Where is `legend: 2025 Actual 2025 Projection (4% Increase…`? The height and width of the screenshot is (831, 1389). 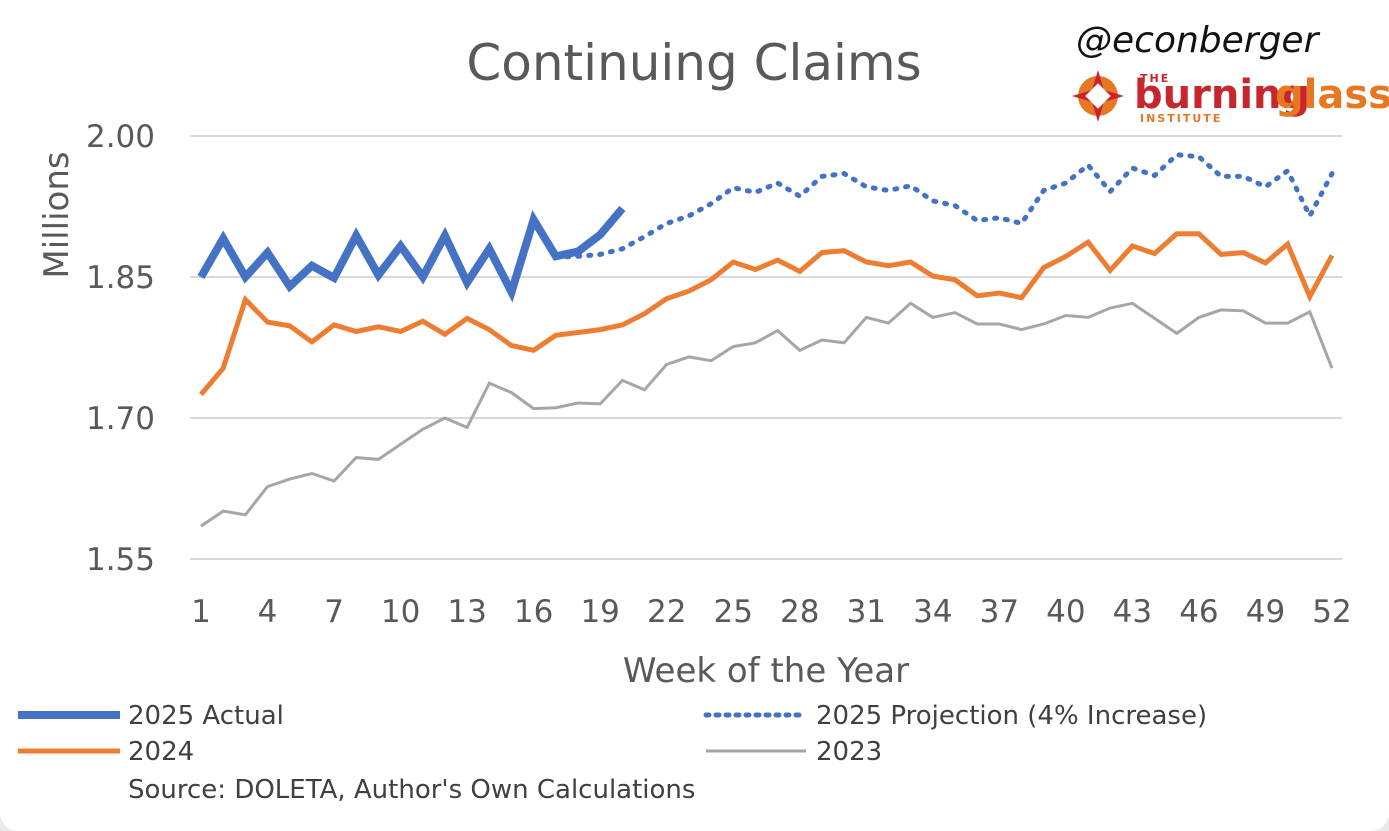
legend: 2025 Actual 2025 Projection (4% Increase… is located at coordinates (612, 734).